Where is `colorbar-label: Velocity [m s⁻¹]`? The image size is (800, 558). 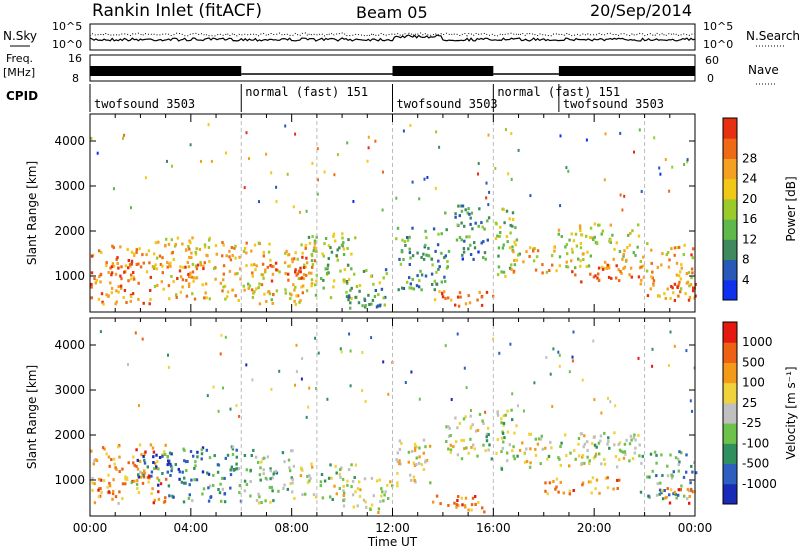 colorbar-label: Velocity [m s⁻¹] is located at coordinates (791, 412).